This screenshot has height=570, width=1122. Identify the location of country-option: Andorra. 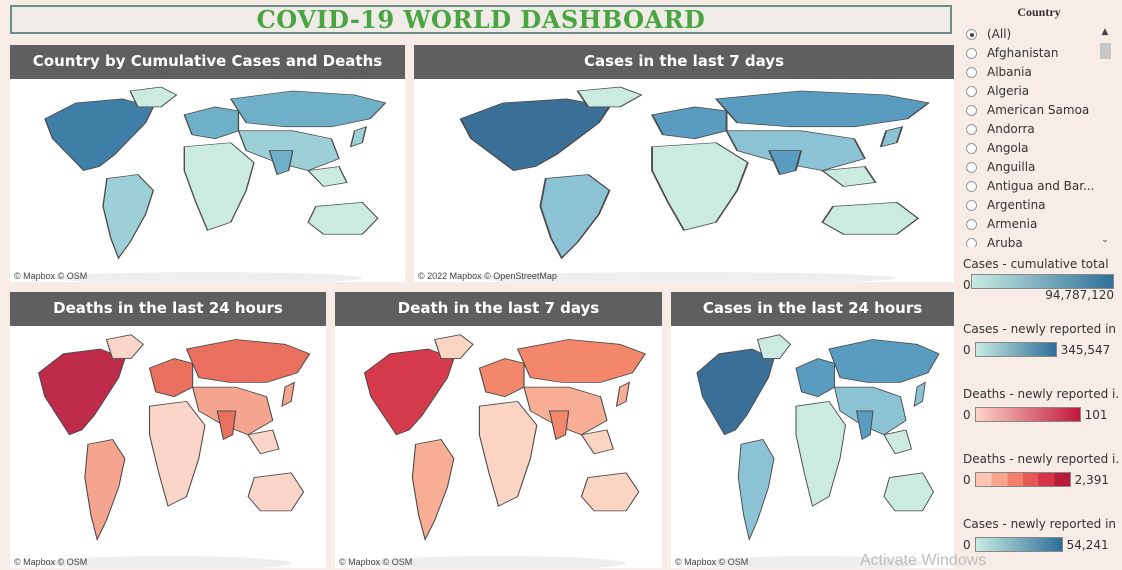
(1032, 129).